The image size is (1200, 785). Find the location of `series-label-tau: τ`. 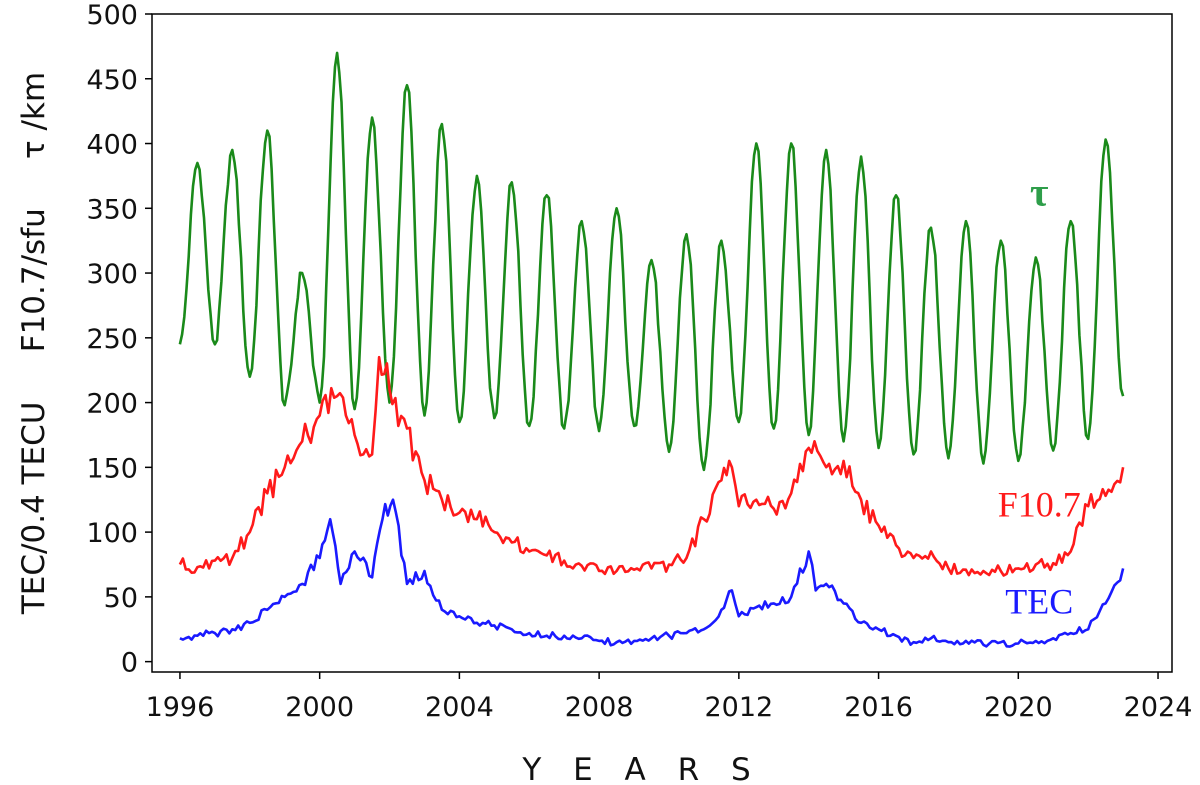

series-label-tau: τ is located at coordinates (1039, 192).